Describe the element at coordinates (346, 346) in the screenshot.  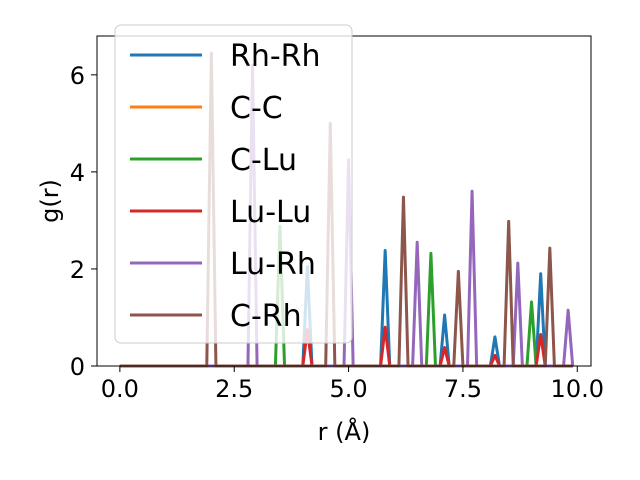
I see `series-line-lu-lu` at that location.